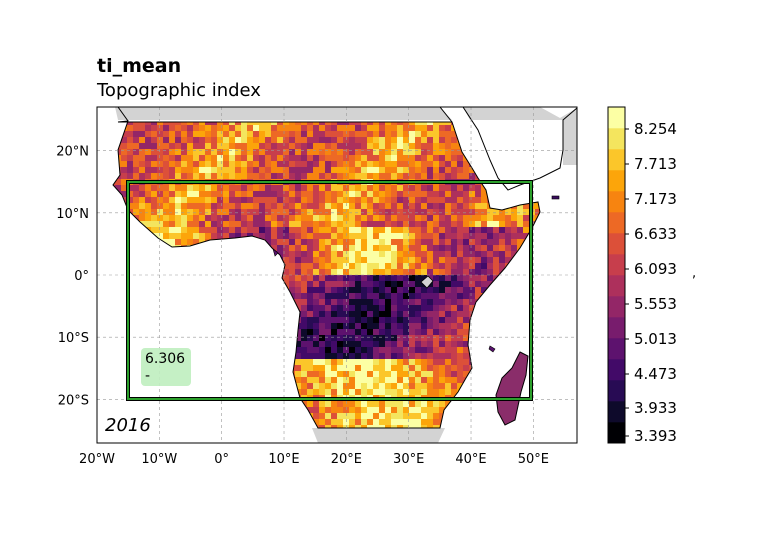 The height and width of the screenshot is (545, 775). What do you see at coordinates (408, 459) in the screenshot?
I see `x-tick-label: 30°E` at bounding box center [408, 459].